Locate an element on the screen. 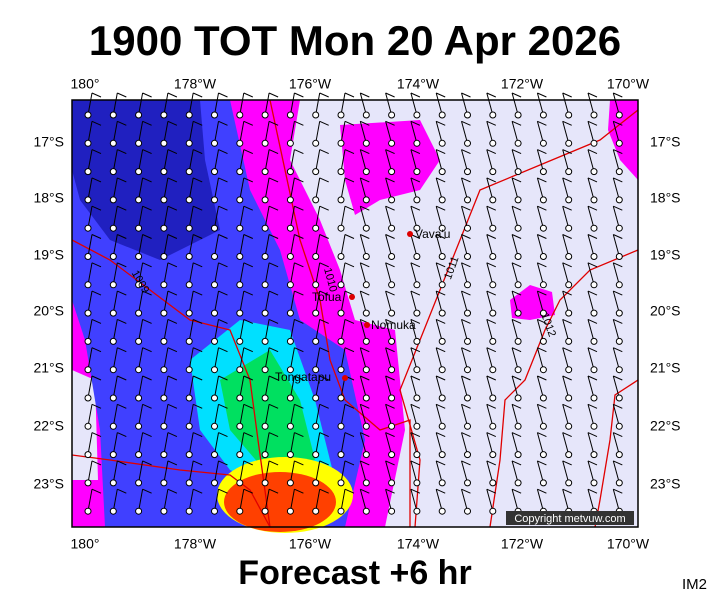 Image resolution: width=711 pixels, height=600 pixels. lat-label: 19°S is located at coordinates (48, 255).